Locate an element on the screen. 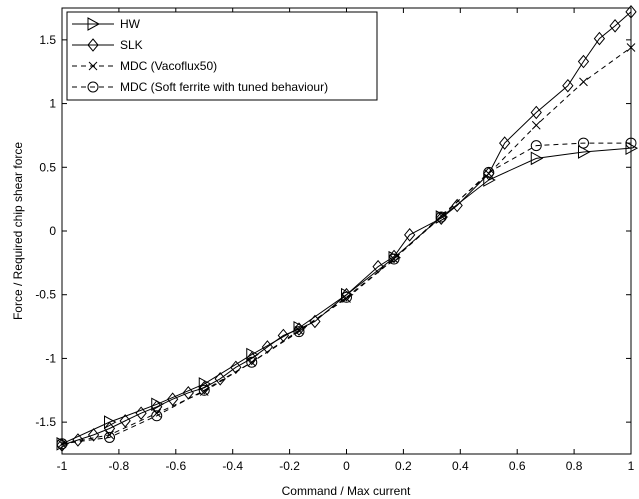 This screenshot has width=639, height=499. y-tick-label: -1.5 is located at coordinates (45, 422).